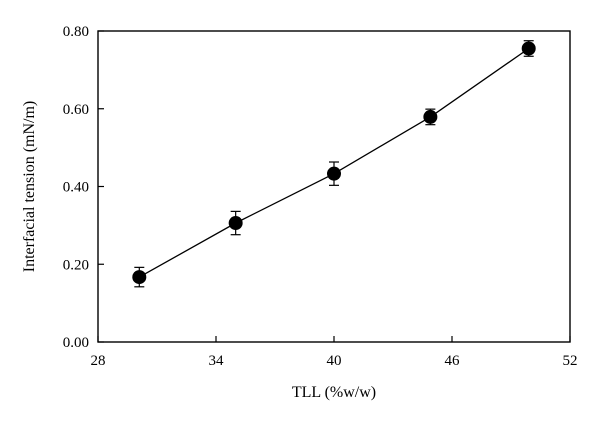  What do you see at coordinates (334, 392) in the screenshot?
I see `x-axis-title: TLL (%w/w)` at bounding box center [334, 392].